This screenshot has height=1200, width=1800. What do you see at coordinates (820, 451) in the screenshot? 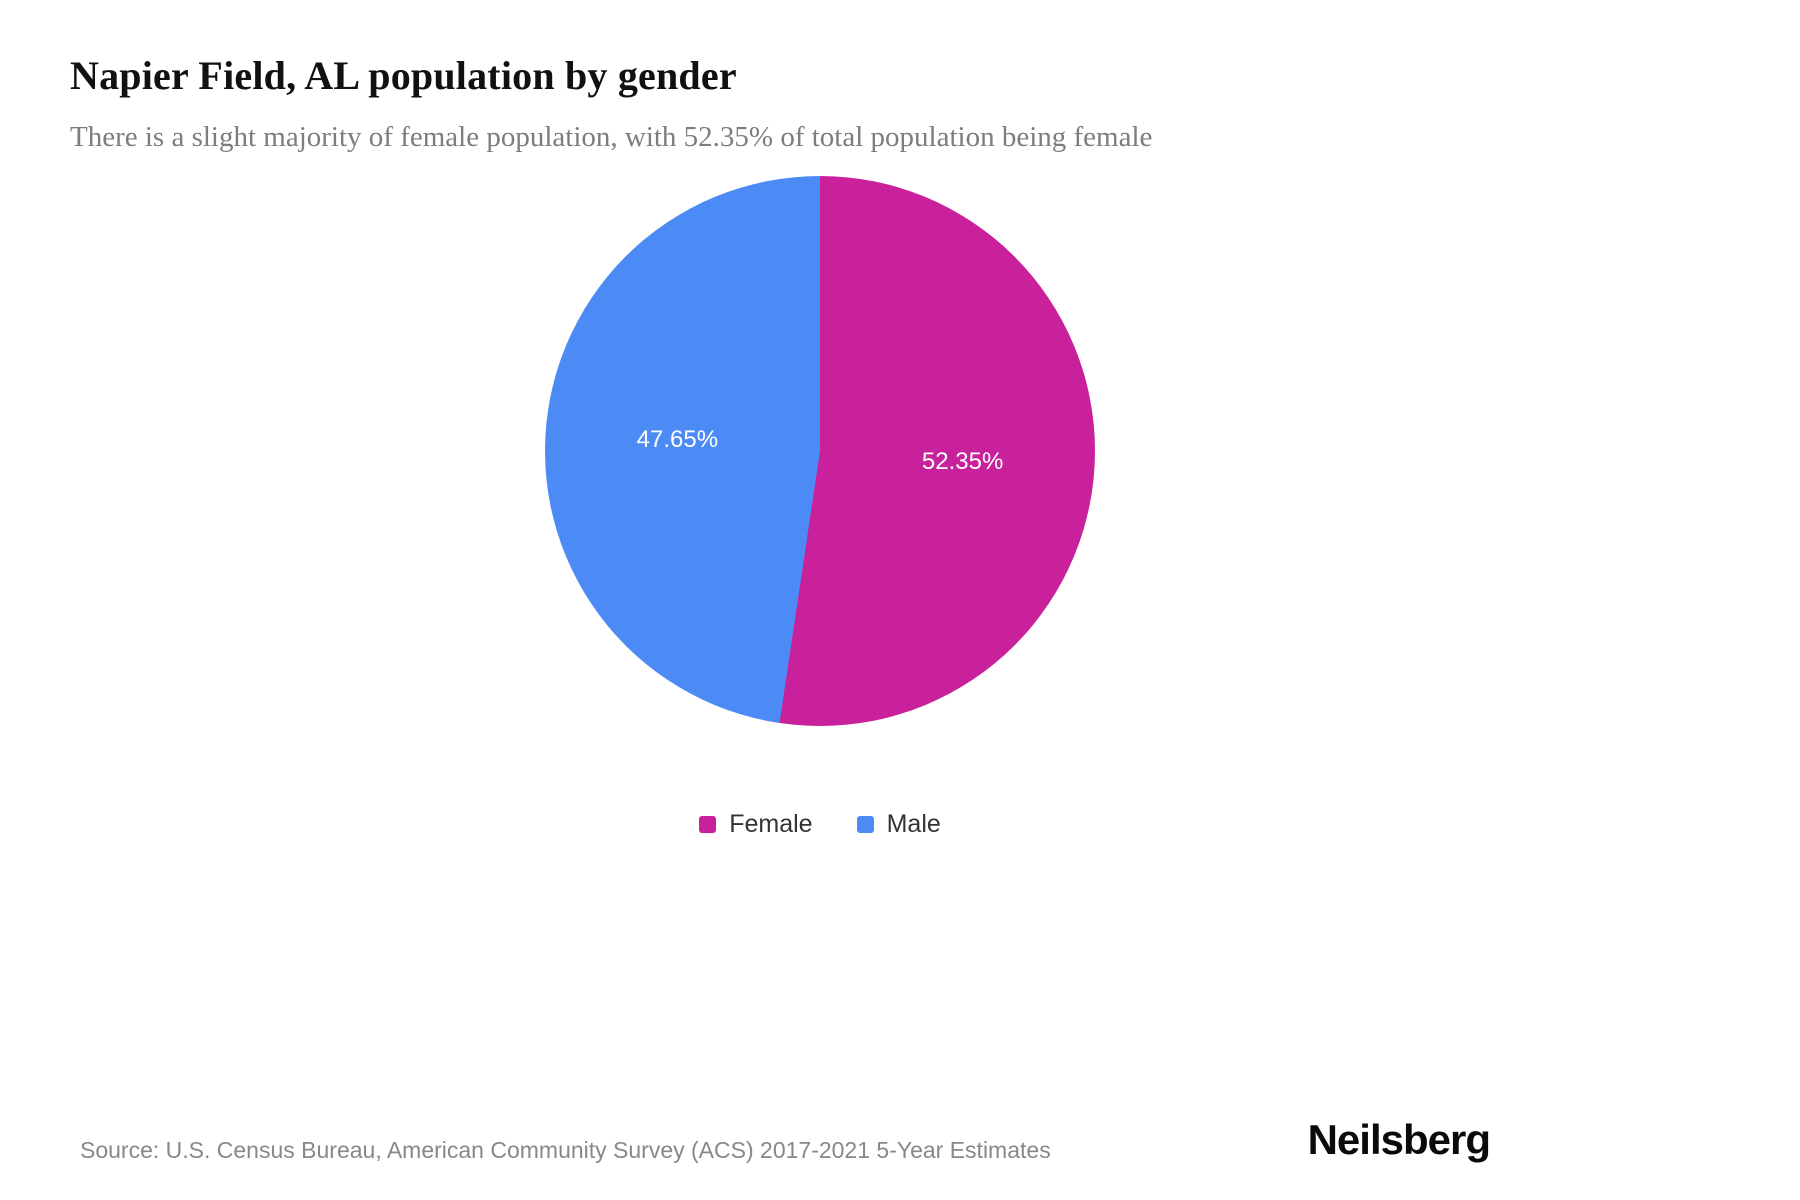
I see `pie-chart: 52.35% 47.65%` at bounding box center [820, 451].